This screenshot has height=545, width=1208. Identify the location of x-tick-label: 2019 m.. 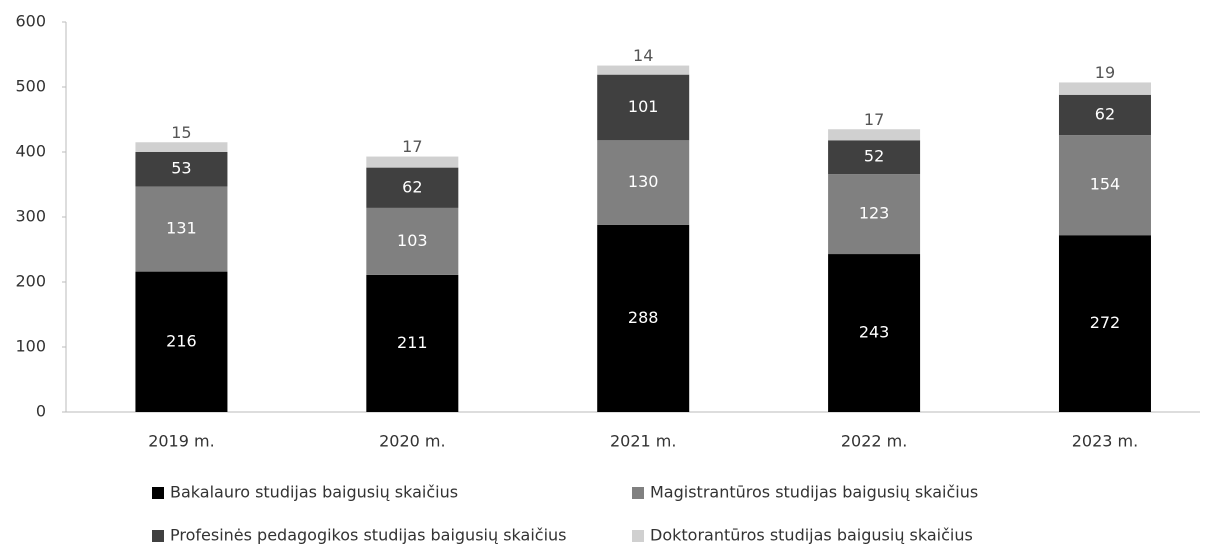
(181, 441).